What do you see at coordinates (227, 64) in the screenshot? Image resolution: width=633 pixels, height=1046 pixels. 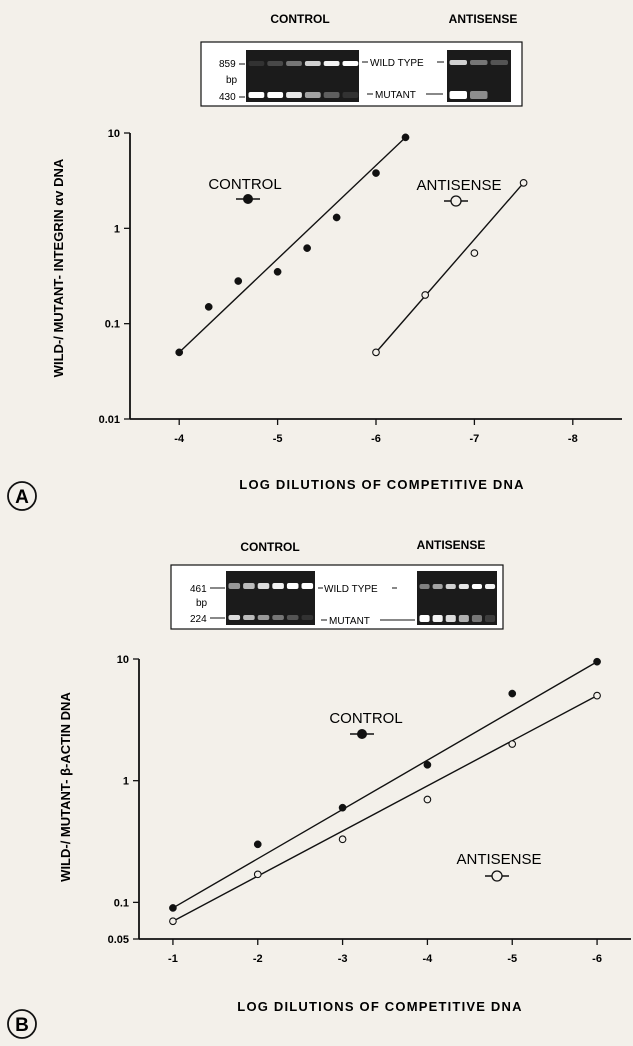 I see `gel-a-size-top: 859` at bounding box center [227, 64].